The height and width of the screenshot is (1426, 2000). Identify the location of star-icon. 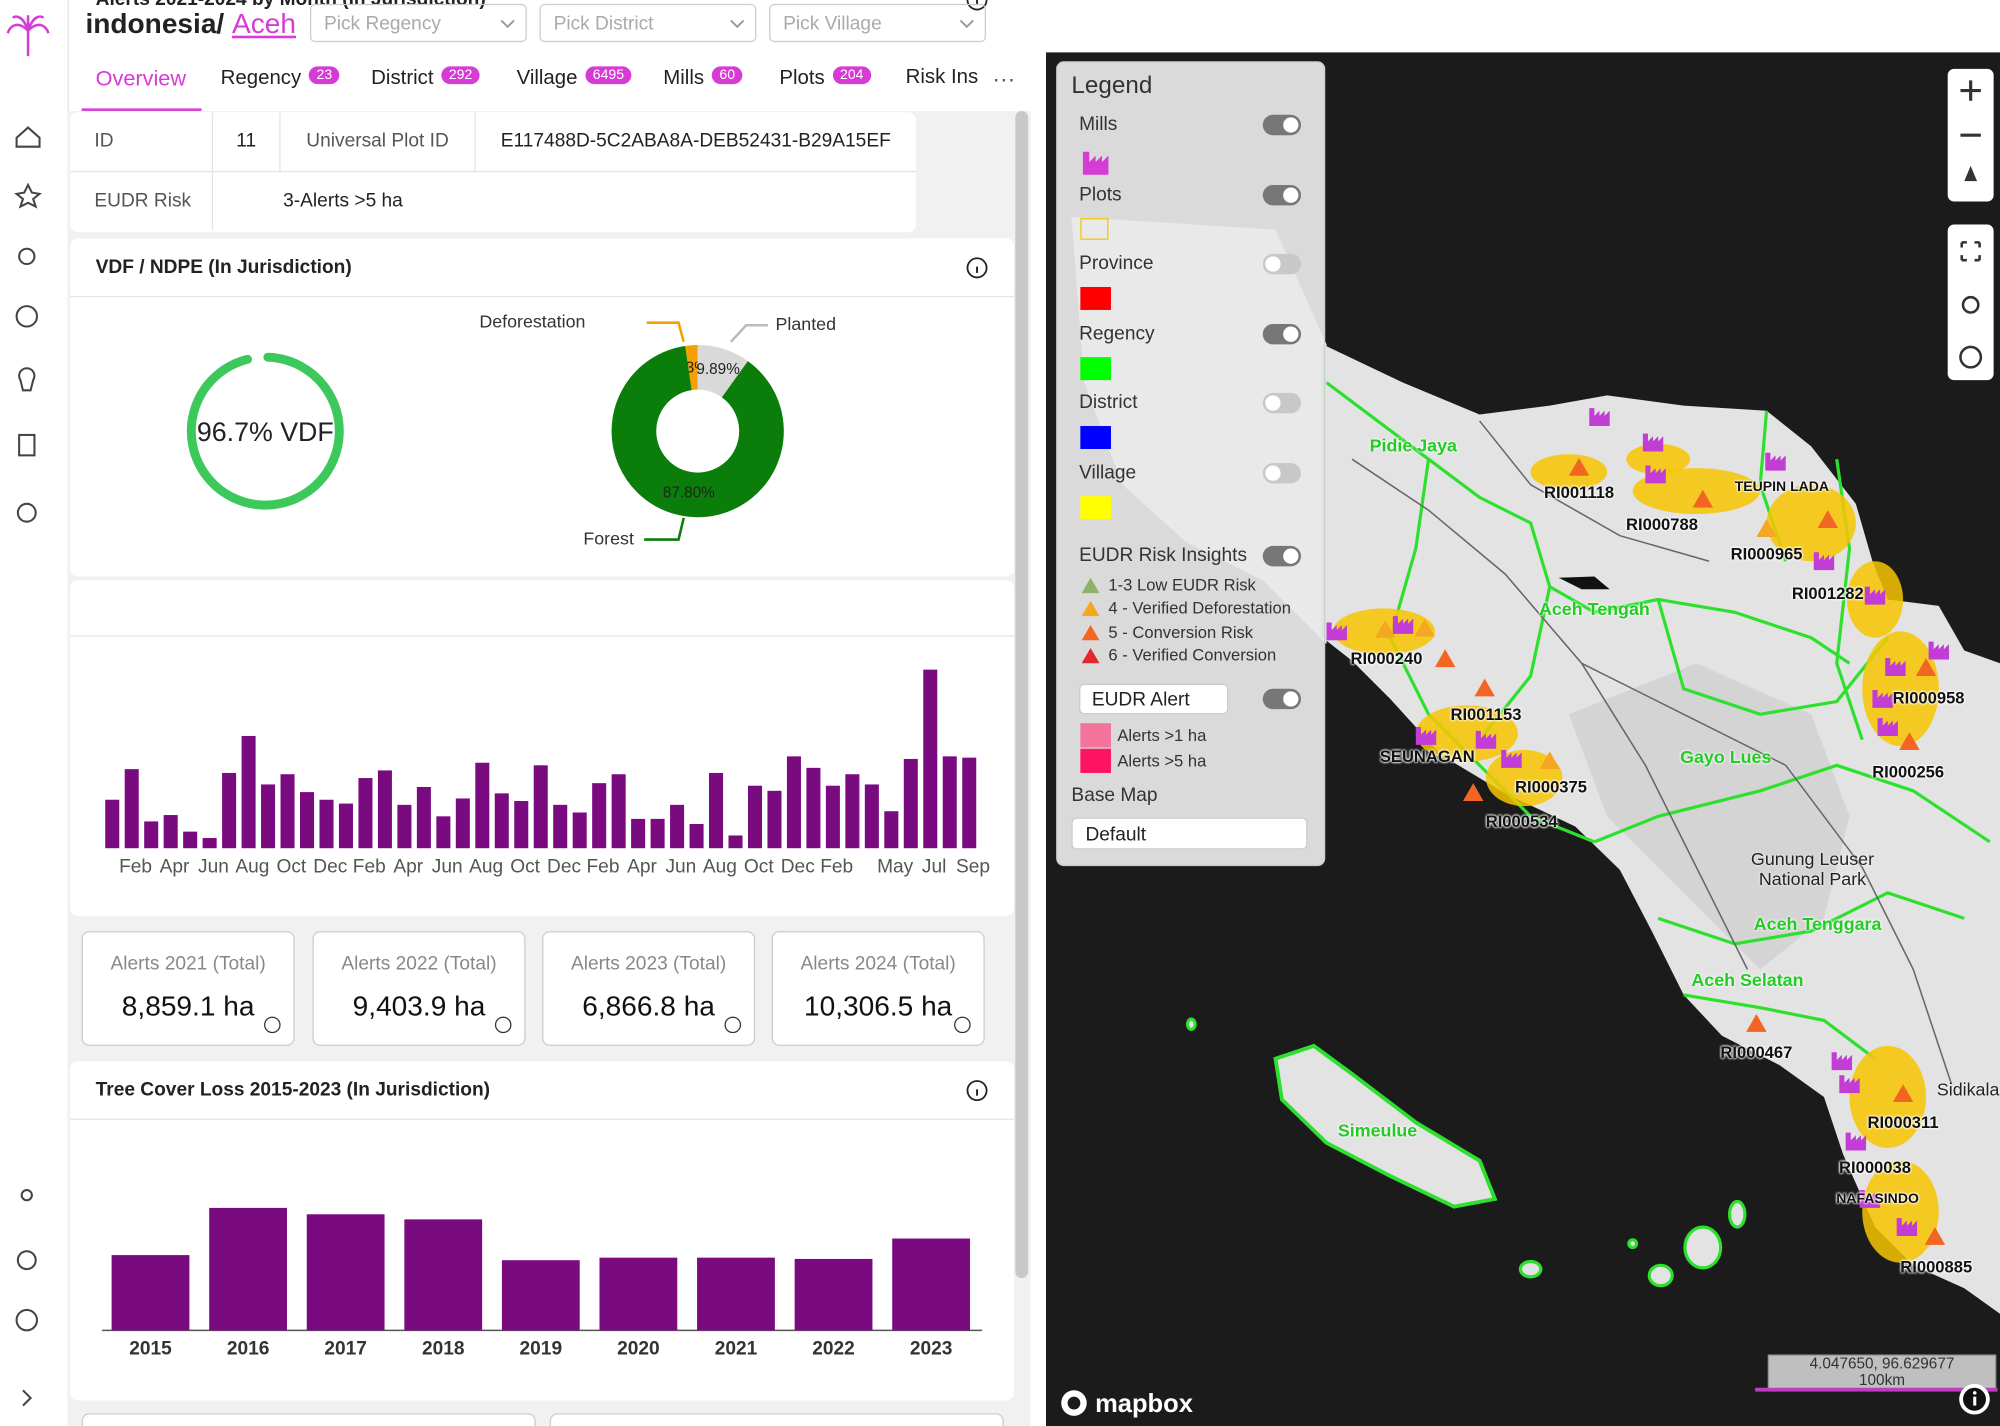
(28, 195).